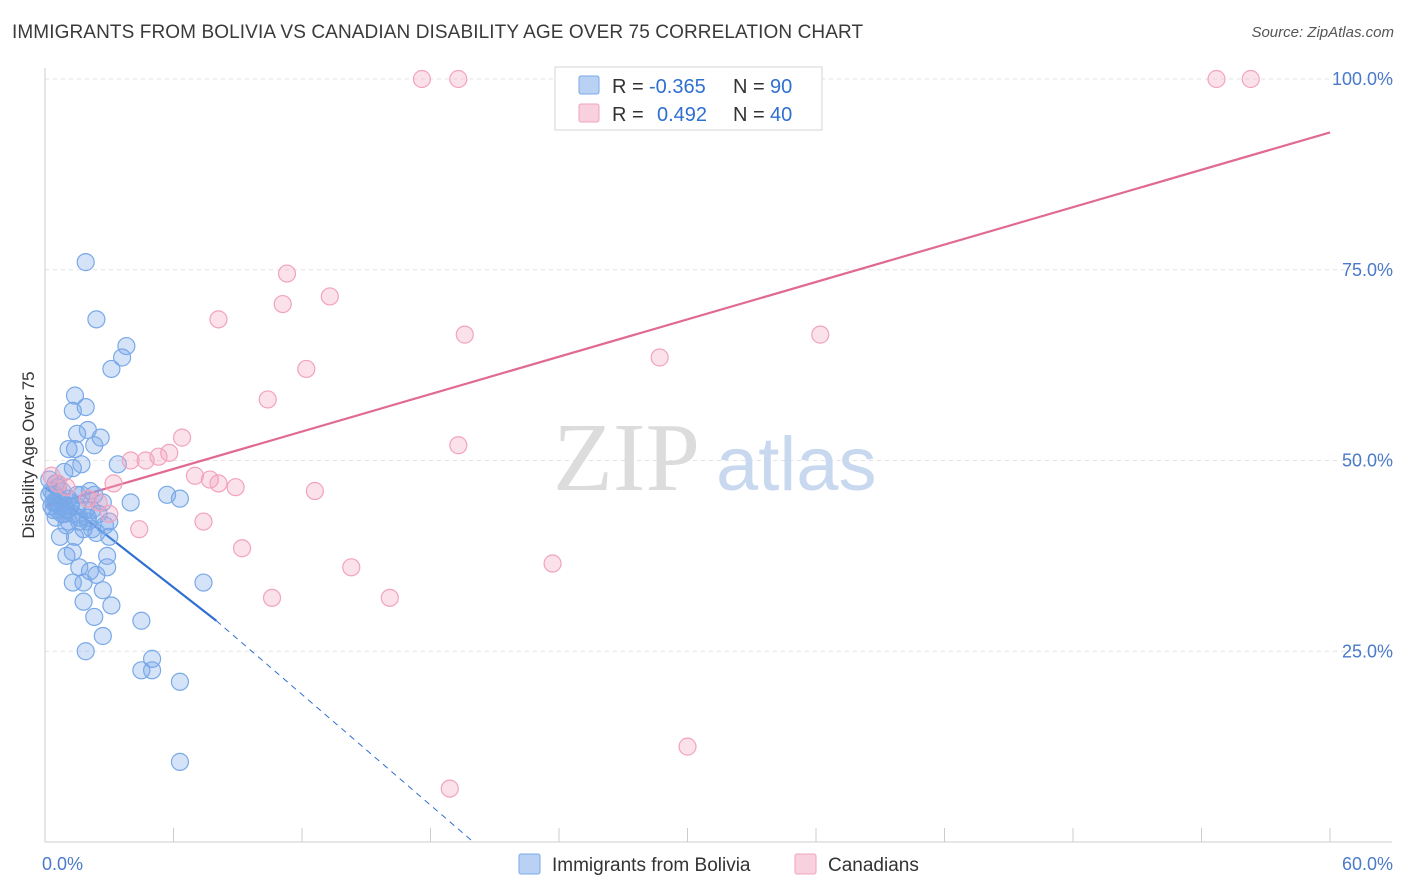 Image resolution: width=1406 pixels, height=892 pixels. What do you see at coordinates (1367, 461) in the screenshot?
I see `y-tick-label: 50.0%` at bounding box center [1367, 461].